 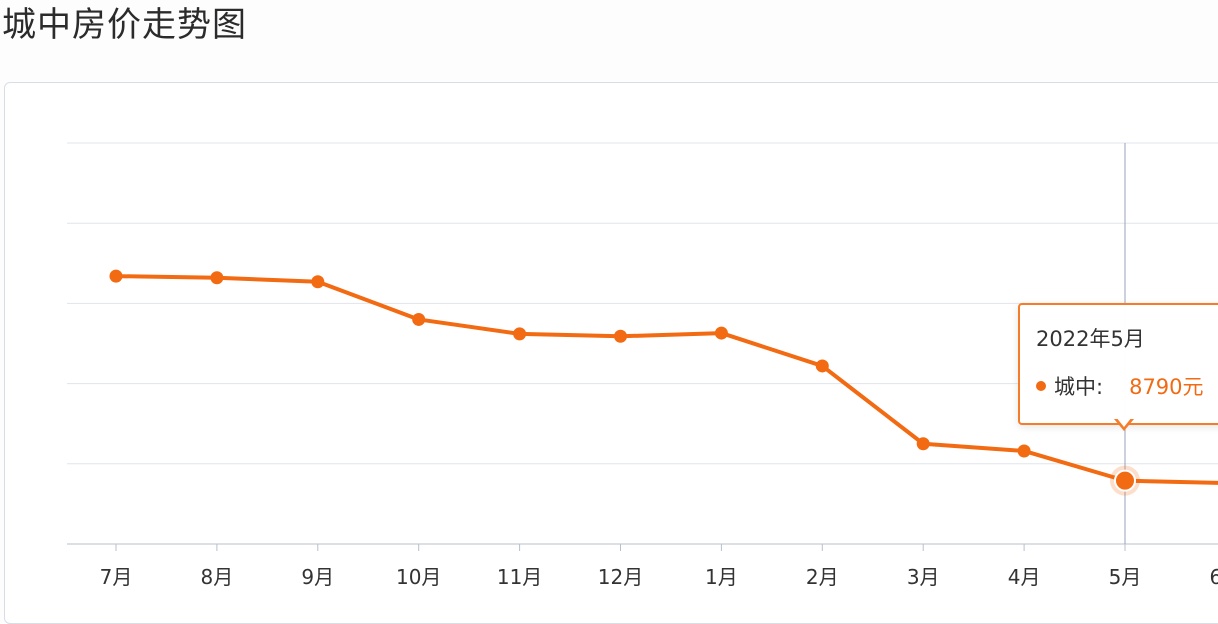 I want to click on x-axis-tick-label: 2月, so click(x=822, y=577).